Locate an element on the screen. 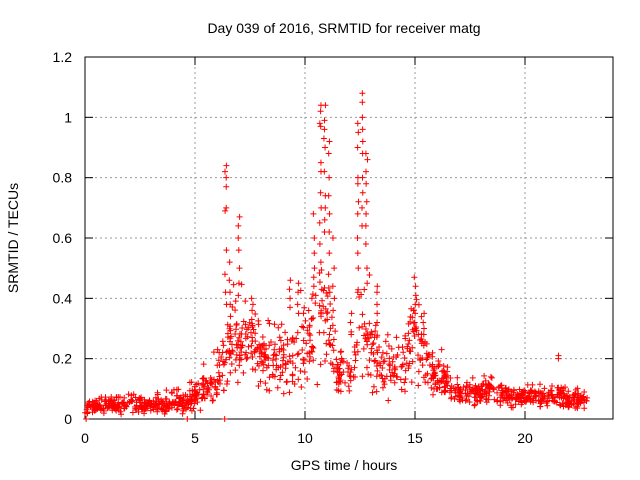  x-tick-label: 0 is located at coordinates (85, 438).